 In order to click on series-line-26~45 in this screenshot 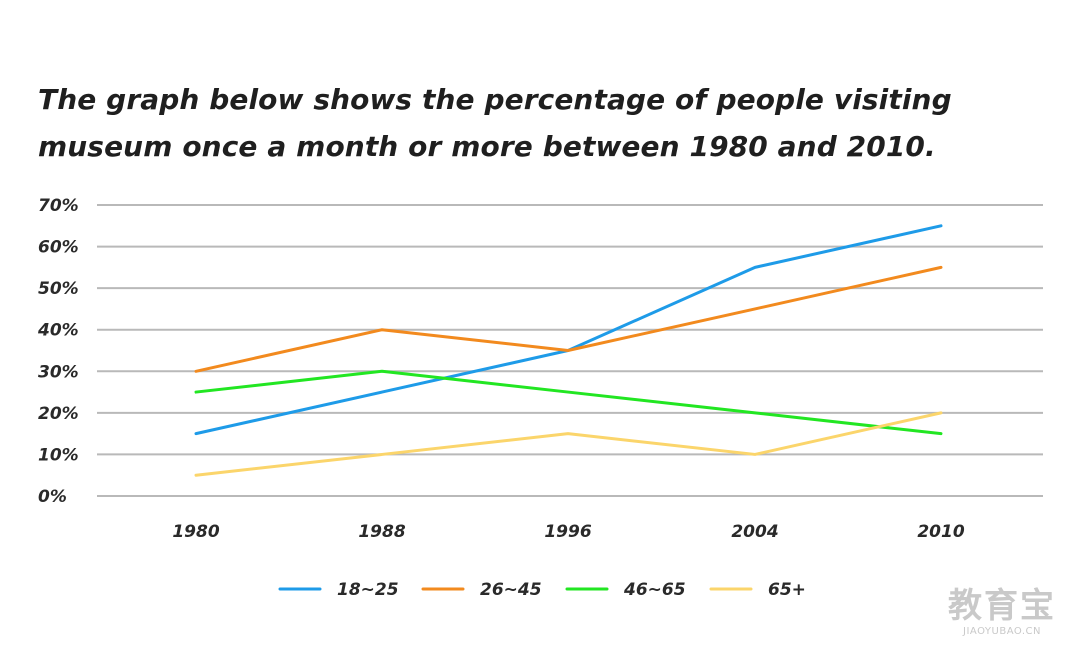, I will do `click(568, 319)`.